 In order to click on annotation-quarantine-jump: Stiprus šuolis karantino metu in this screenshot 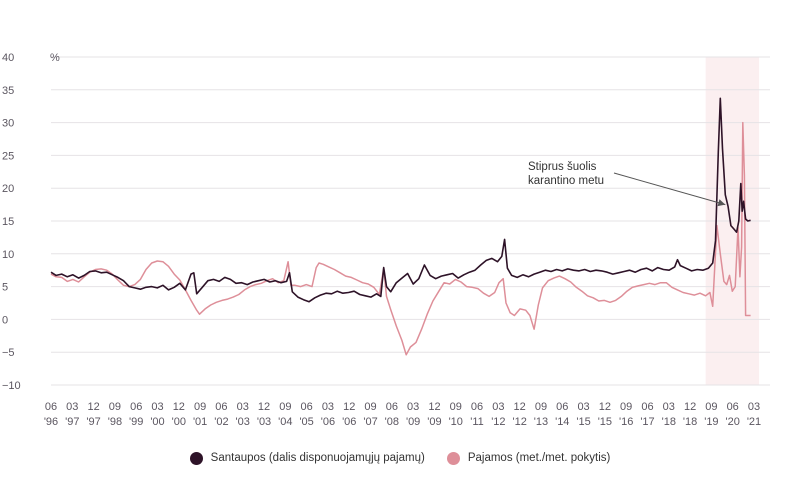, I will do `click(627, 184)`.